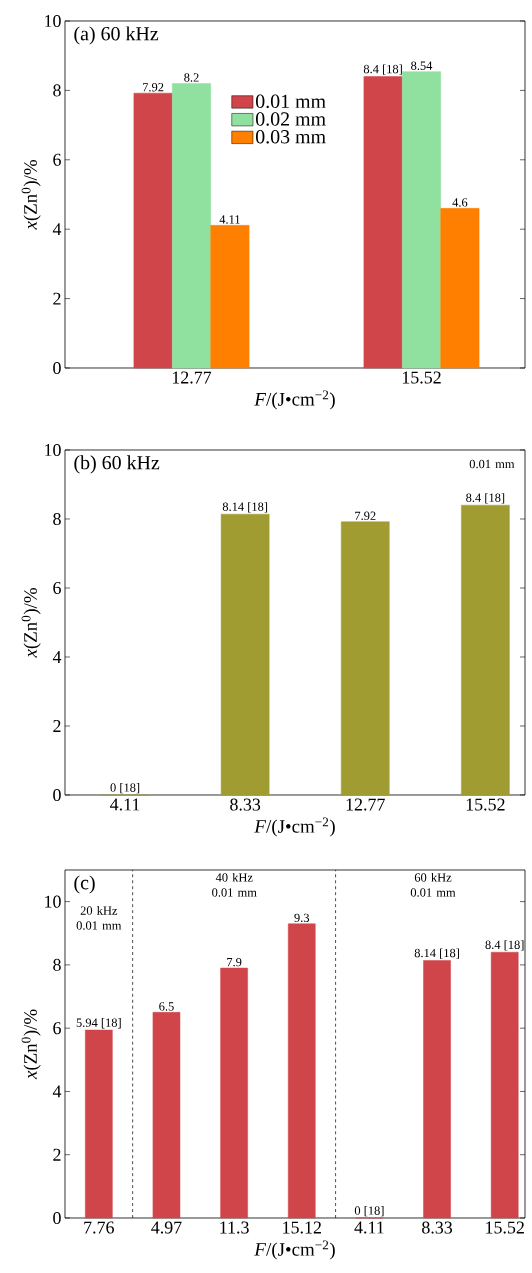  Describe the element at coordinates (422, 65) in the screenshot. I see `data-label: 8.54` at that location.